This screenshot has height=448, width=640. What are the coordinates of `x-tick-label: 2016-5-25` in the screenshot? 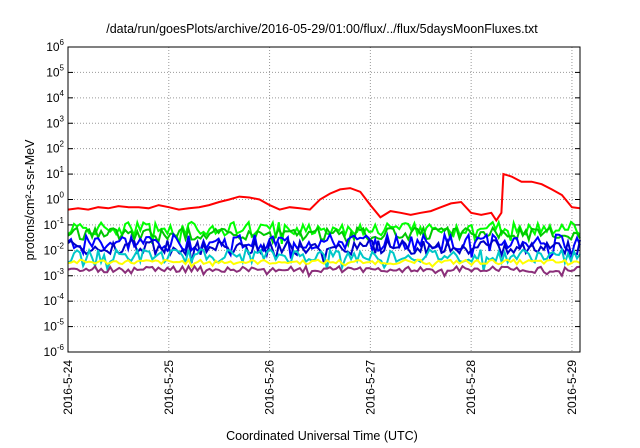 It's located at (169, 387).